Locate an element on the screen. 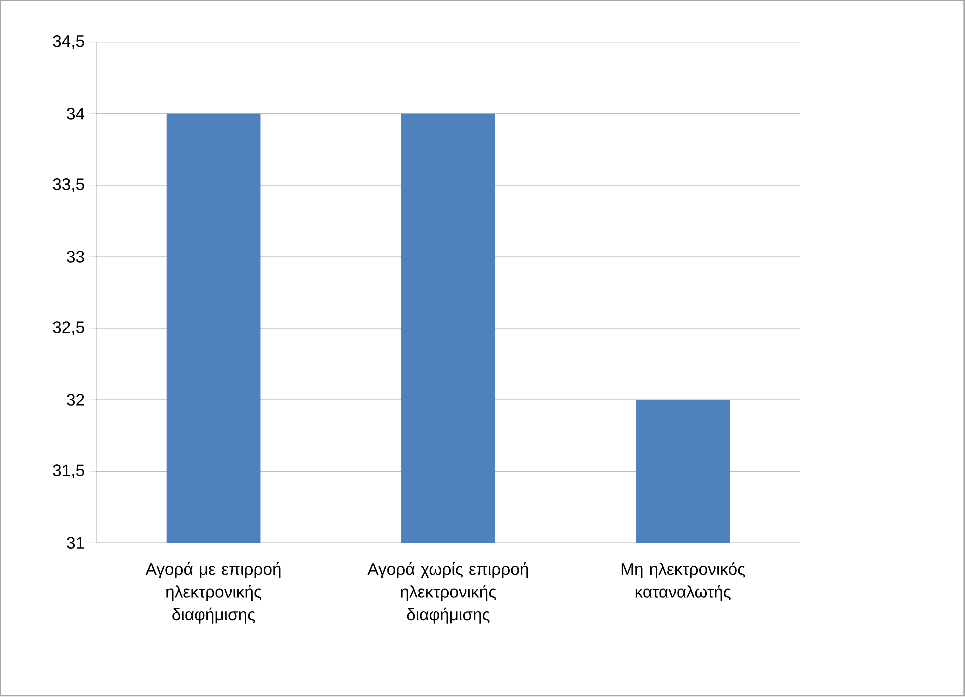  y-tick-label: 32 is located at coordinates (75, 400).